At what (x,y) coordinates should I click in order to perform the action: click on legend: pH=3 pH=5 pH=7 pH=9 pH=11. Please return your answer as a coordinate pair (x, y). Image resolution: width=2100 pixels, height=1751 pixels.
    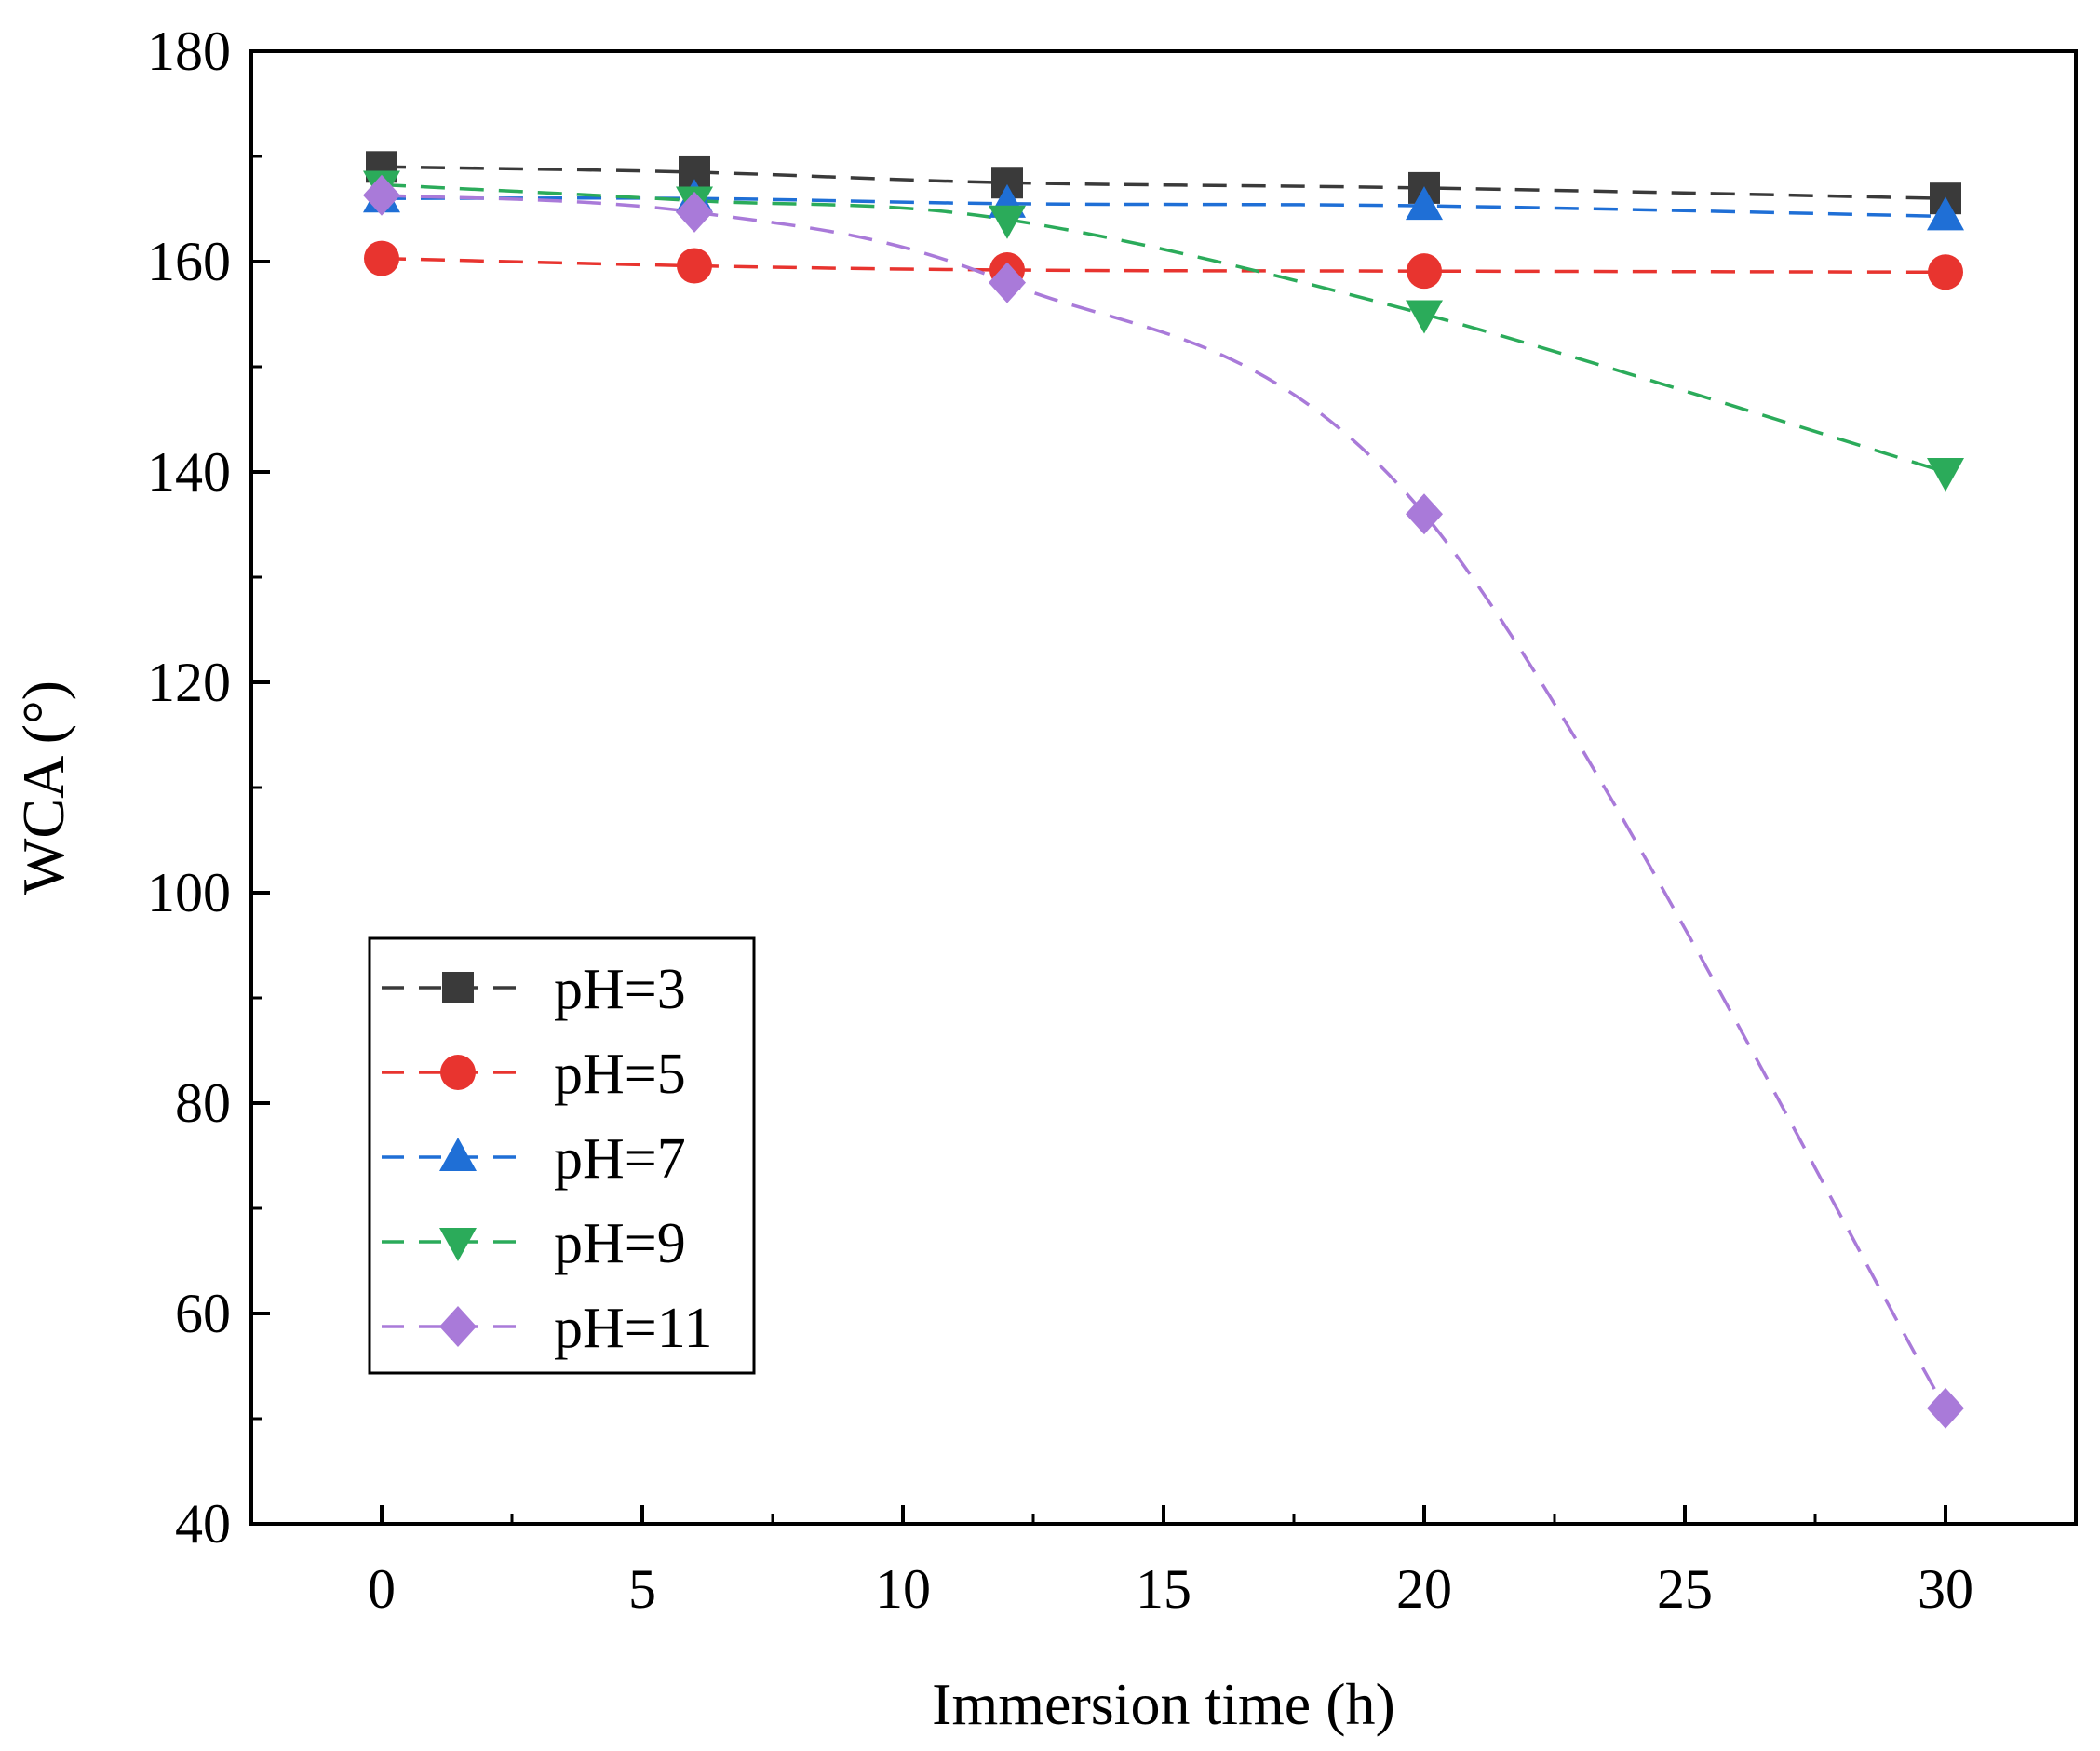
    Looking at the image, I should click on (562, 1155).